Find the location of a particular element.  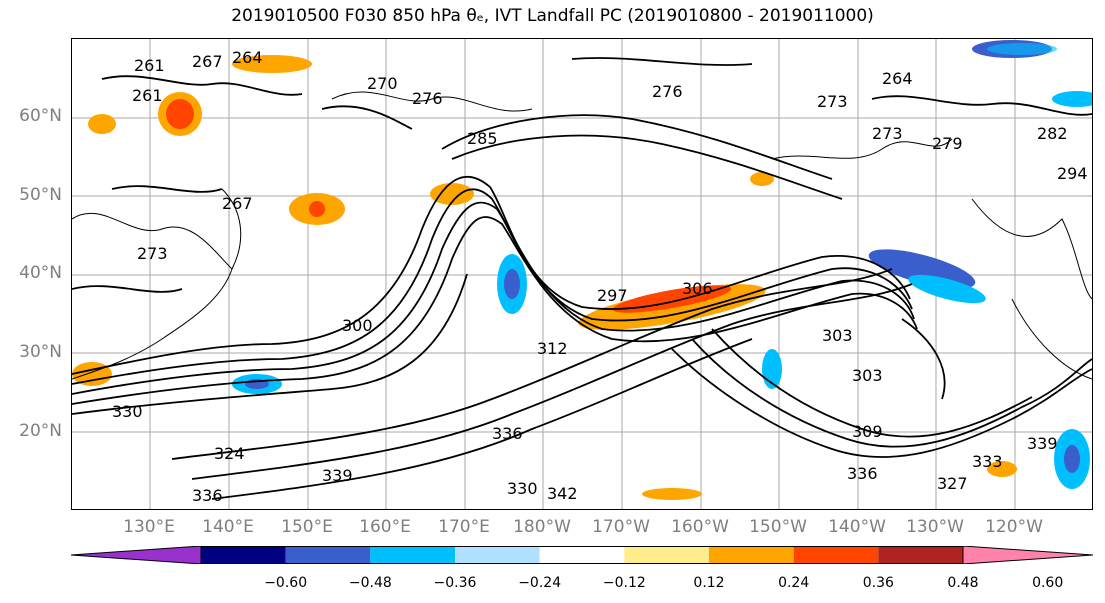

contour-label: 342 is located at coordinates (562, 493).